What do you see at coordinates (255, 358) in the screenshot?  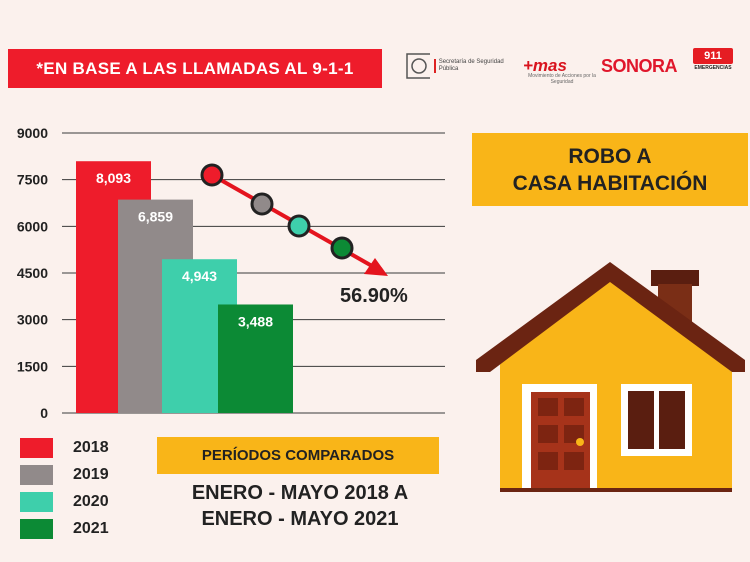 I see `bar-2021` at bounding box center [255, 358].